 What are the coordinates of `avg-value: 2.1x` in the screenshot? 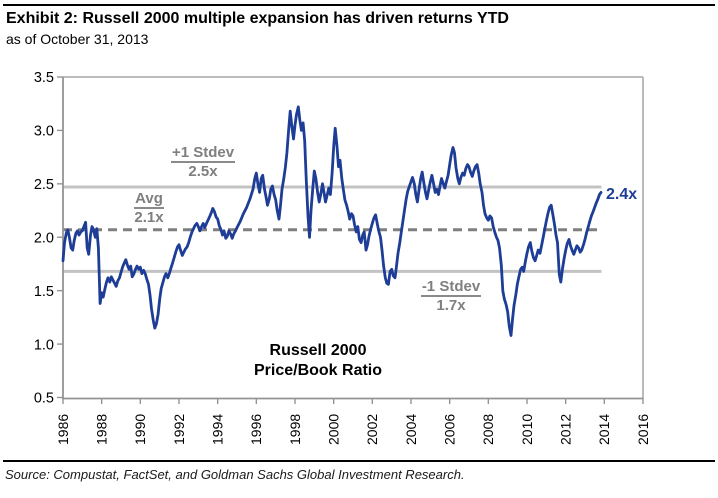 It's located at (149, 217).